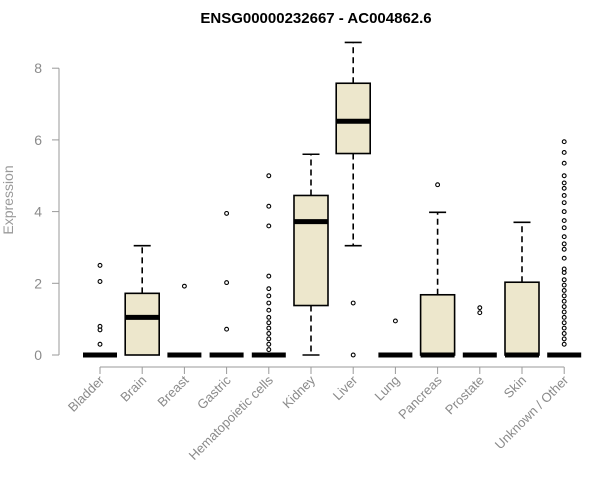 This screenshot has width=600, height=500. Describe the element at coordinates (38, 355) in the screenshot. I see `y-tick-label: 0` at that location.